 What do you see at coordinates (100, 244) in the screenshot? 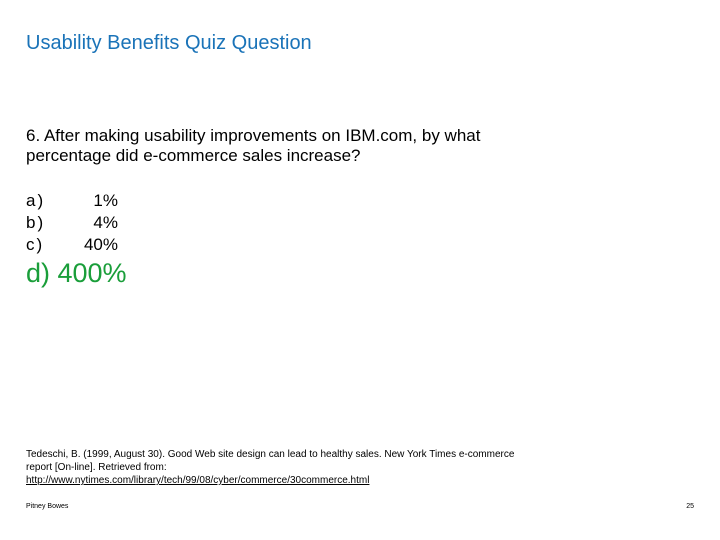
I see `option-value: 40%` at bounding box center [100, 244].